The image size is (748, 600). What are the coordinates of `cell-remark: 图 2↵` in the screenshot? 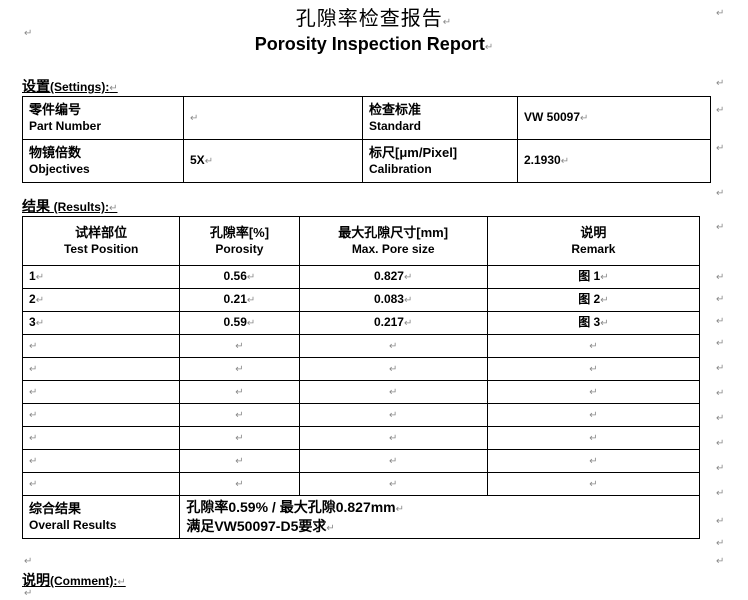 It's located at (593, 300).